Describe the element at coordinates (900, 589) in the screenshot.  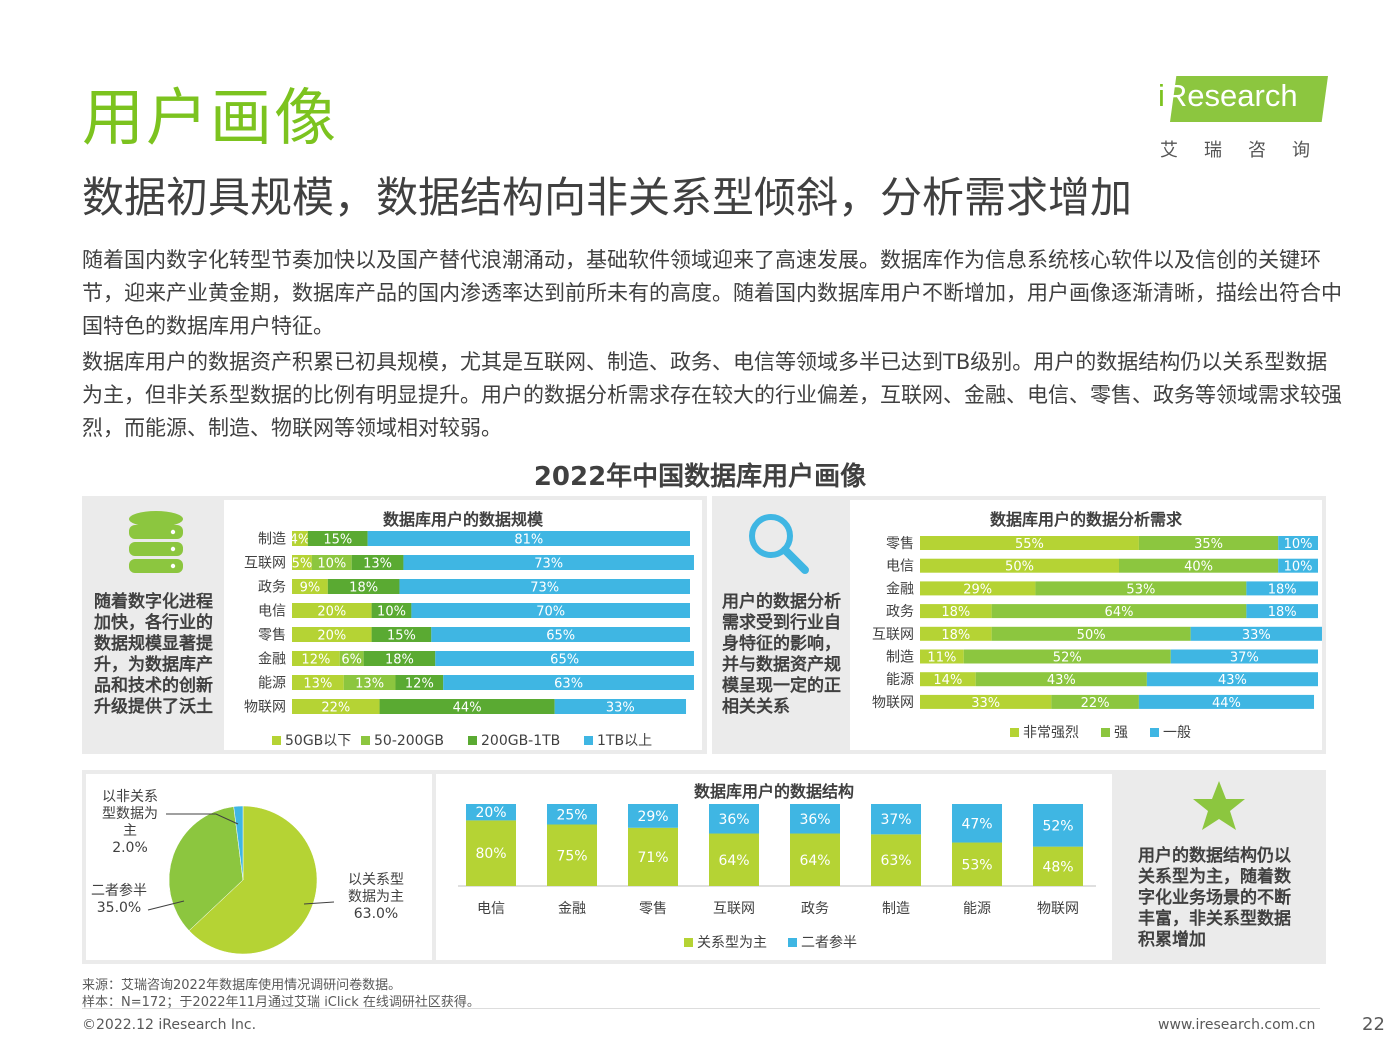
I see `category-label: 金融` at that location.